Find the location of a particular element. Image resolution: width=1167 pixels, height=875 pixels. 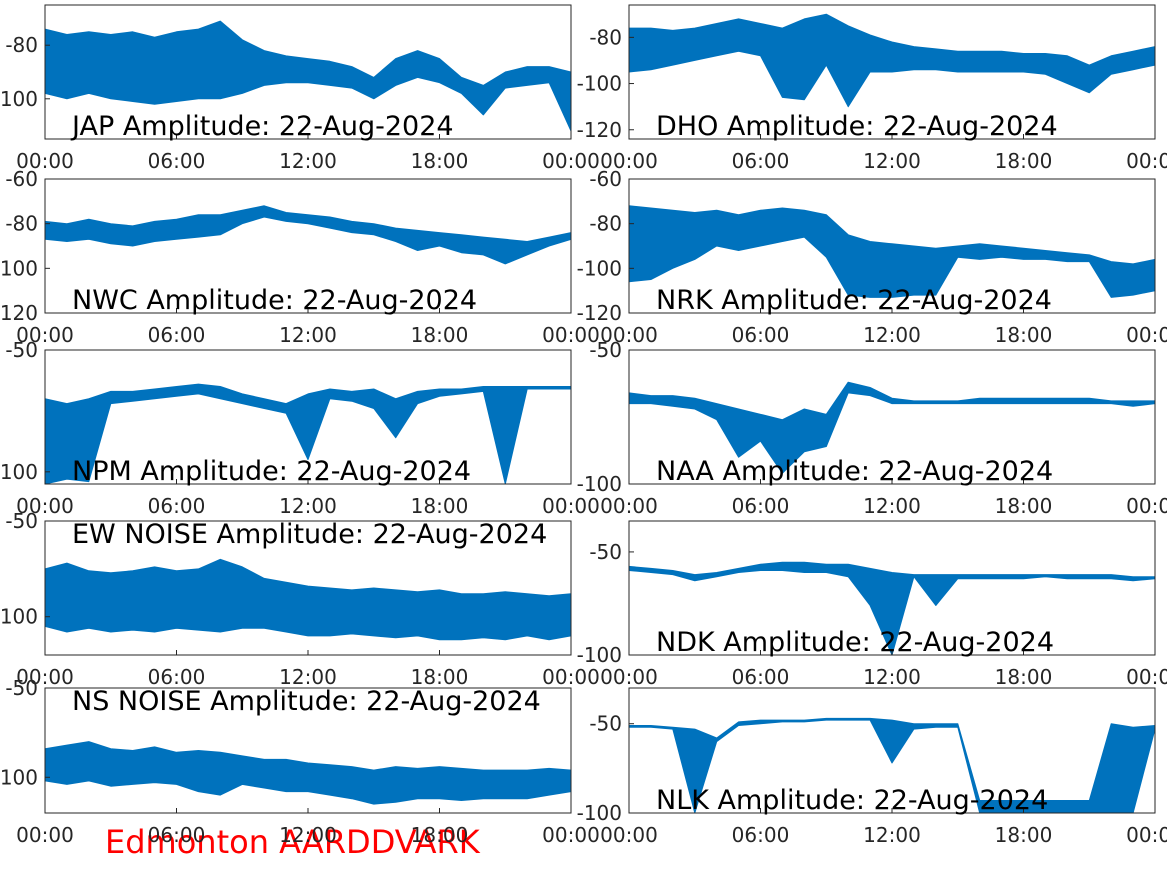

panel-title: JAP Amplitude: 22-Aug-2024 is located at coordinates (262, 126).